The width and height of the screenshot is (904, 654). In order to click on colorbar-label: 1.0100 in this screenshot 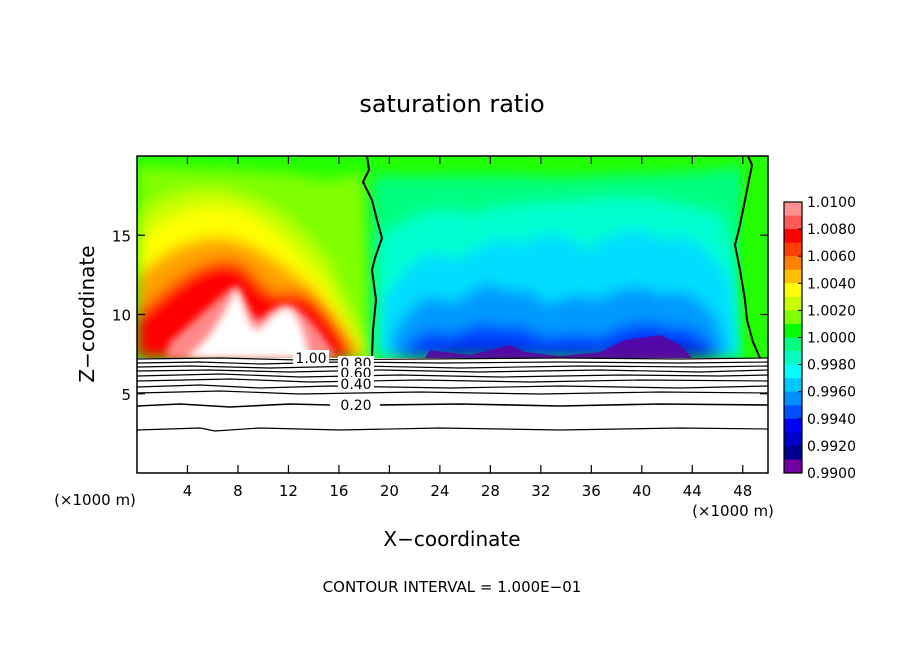, I will do `click(831, 203)`.